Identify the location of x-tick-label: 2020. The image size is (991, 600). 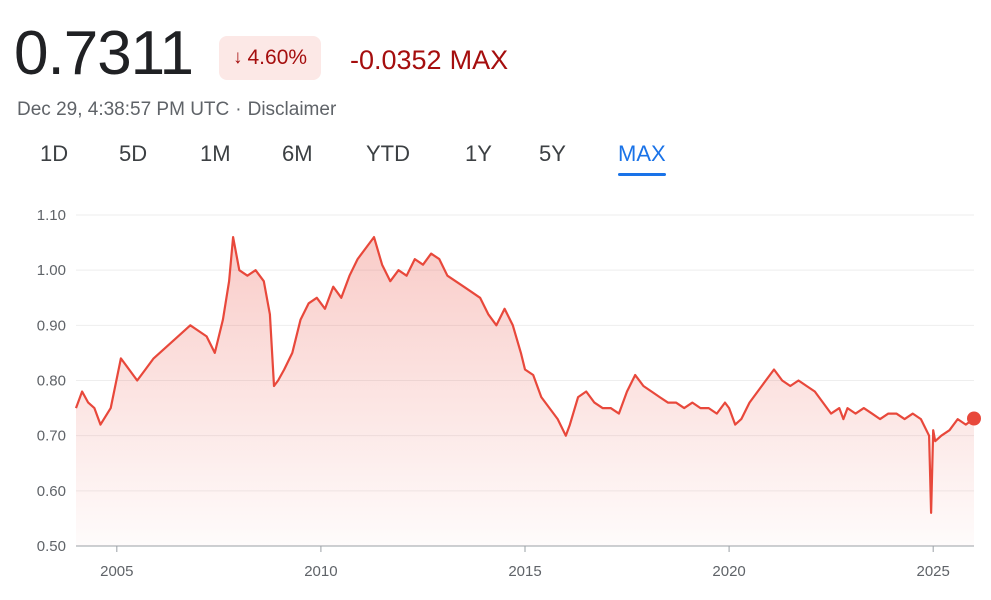
(728, 571).